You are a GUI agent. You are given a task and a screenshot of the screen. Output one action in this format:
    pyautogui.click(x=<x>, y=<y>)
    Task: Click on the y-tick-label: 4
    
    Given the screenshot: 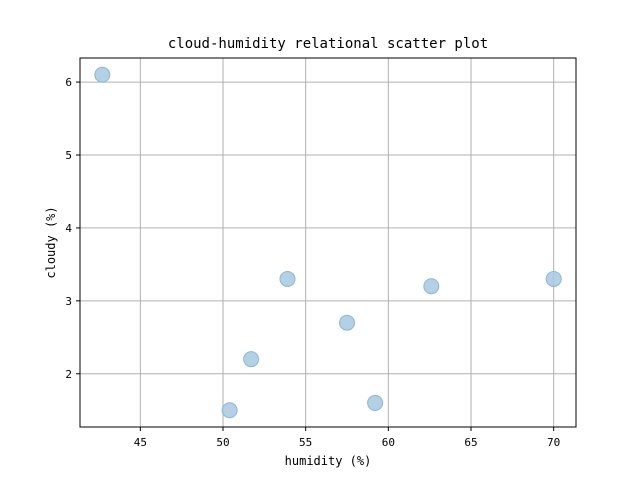 What is the action you would take?
    pyautogui.click(x=68, y=228)
    